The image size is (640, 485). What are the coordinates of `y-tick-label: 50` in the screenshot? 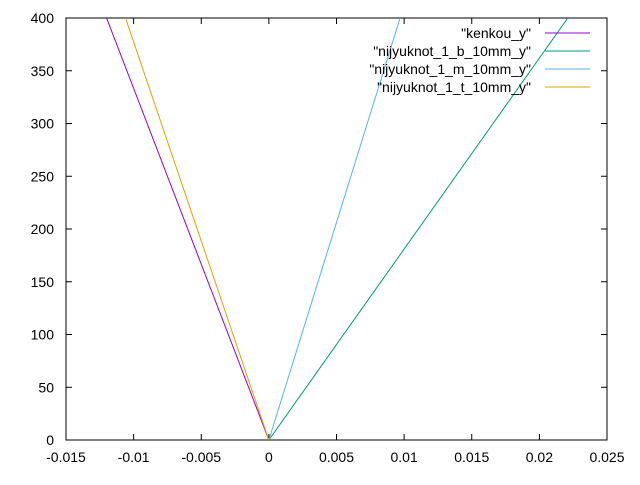 It's located at (46, 387).